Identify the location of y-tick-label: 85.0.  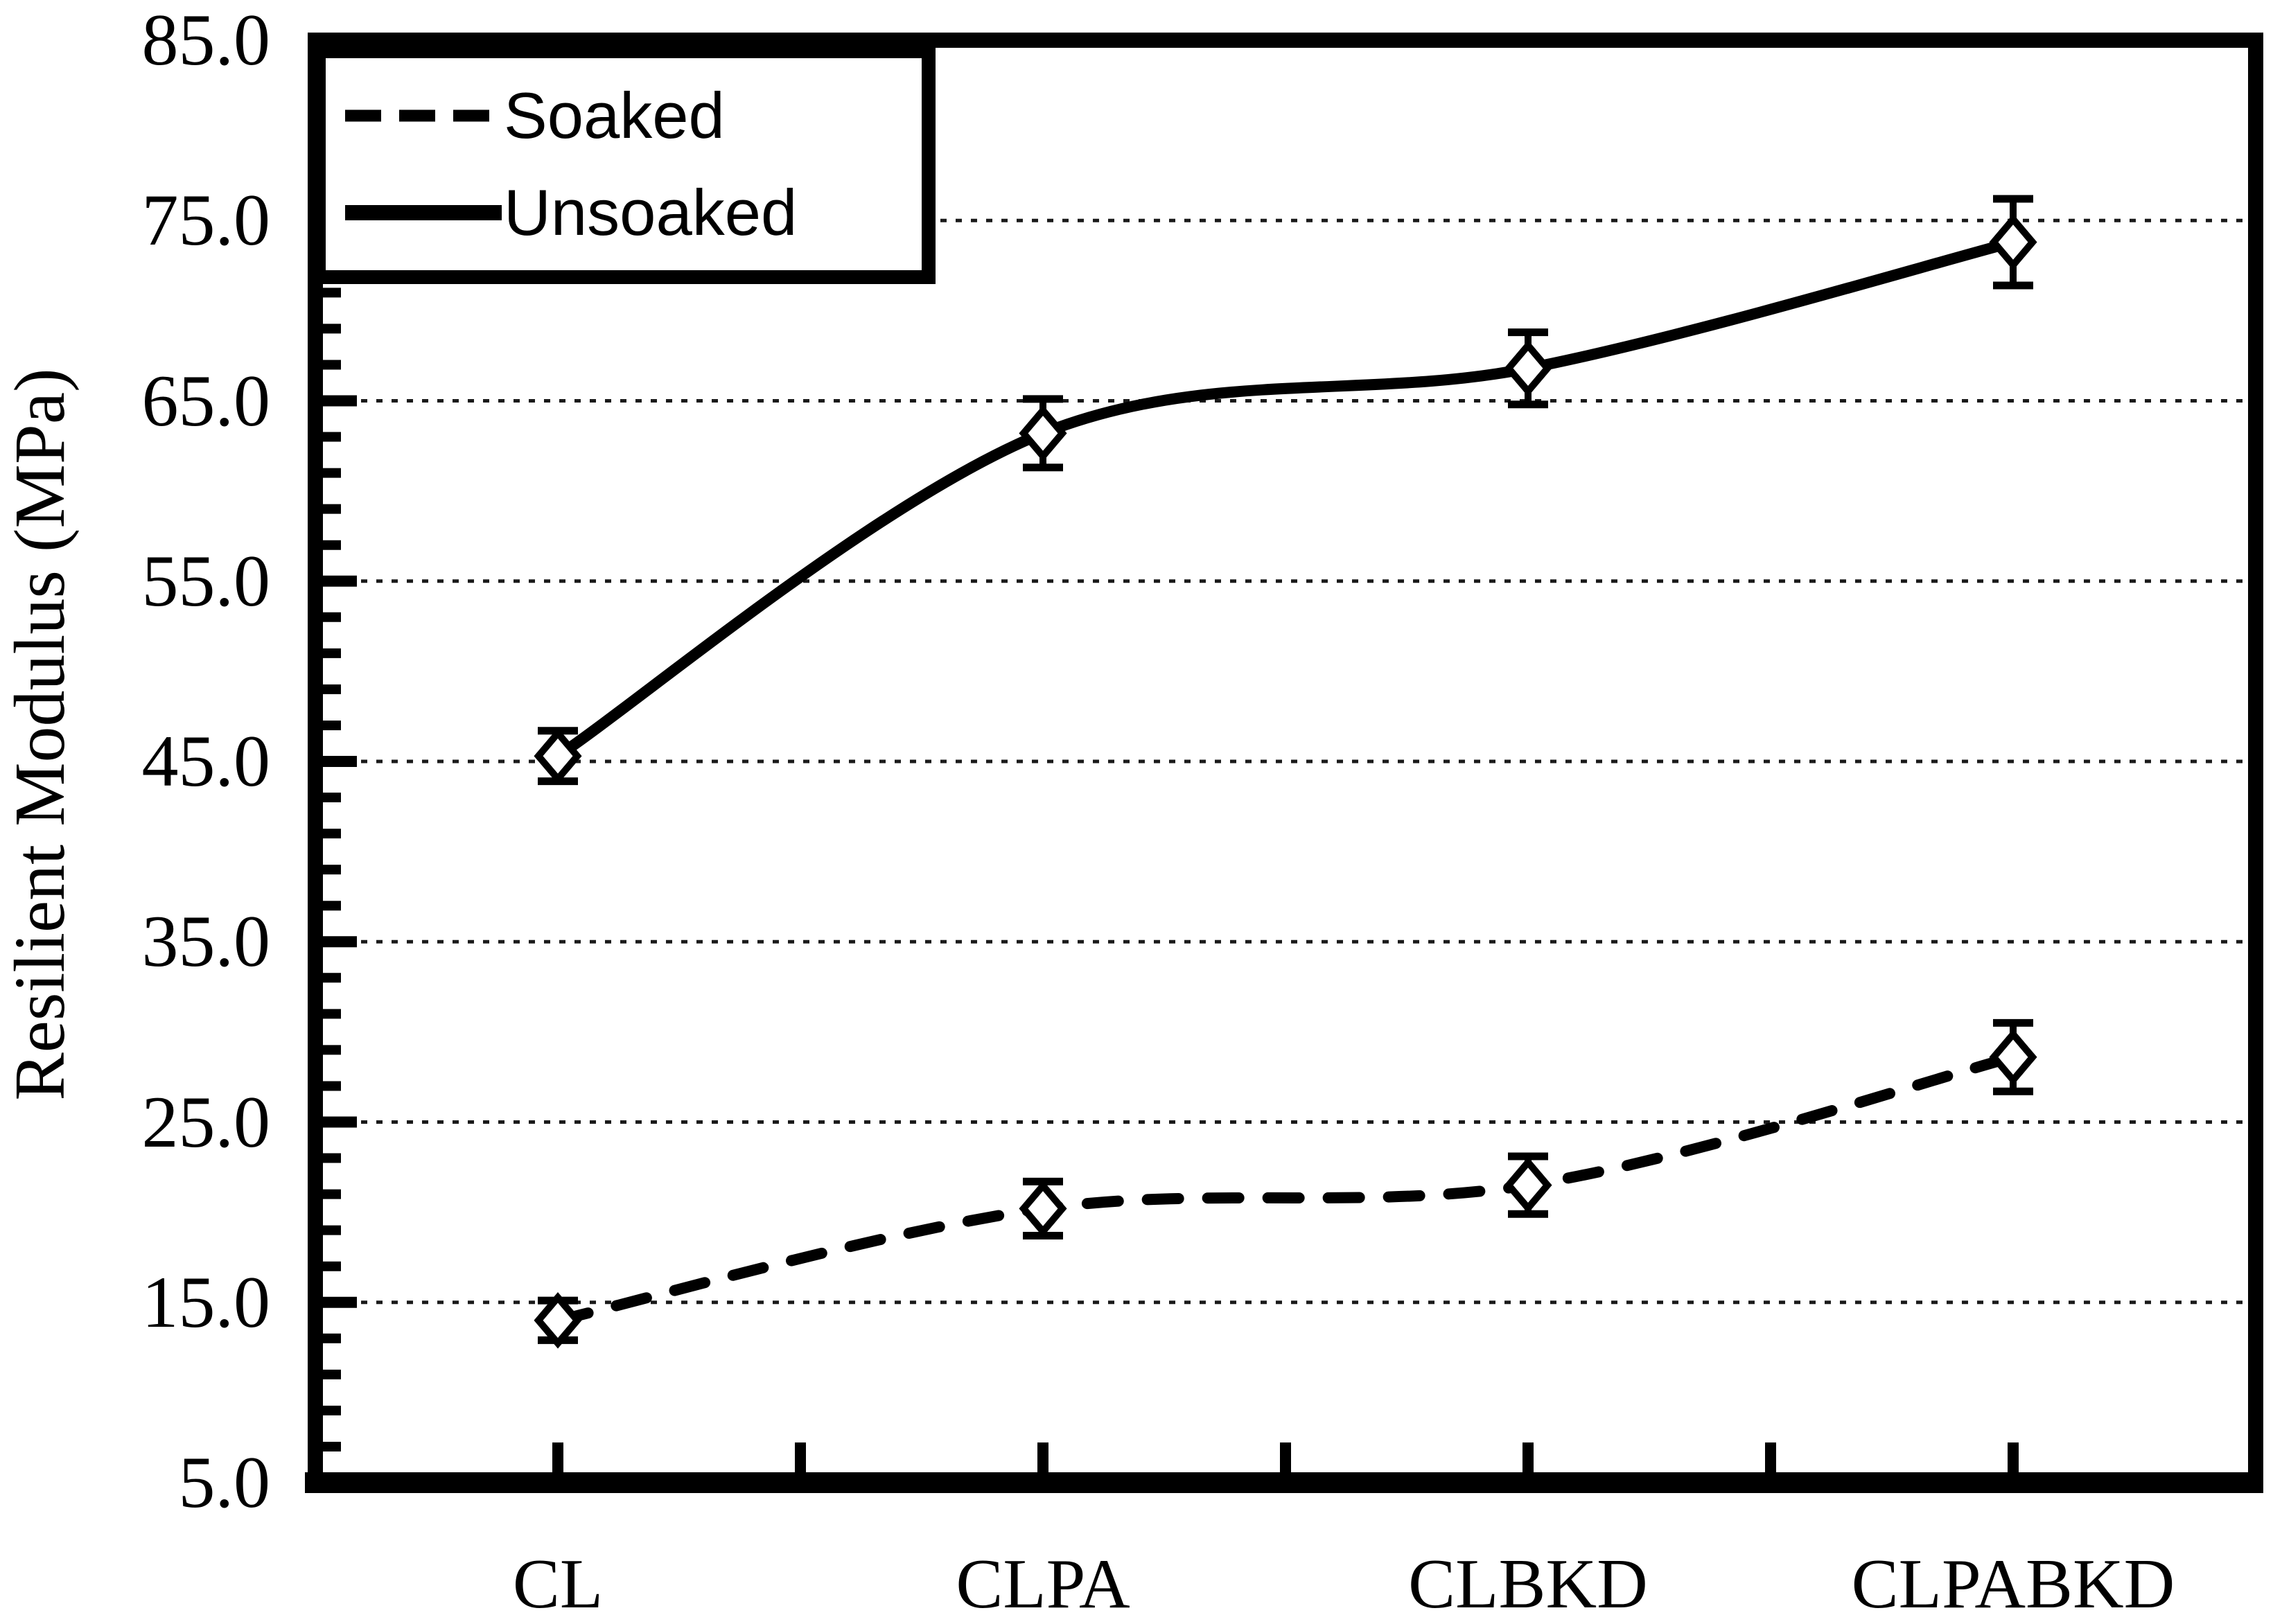
(206, 40).